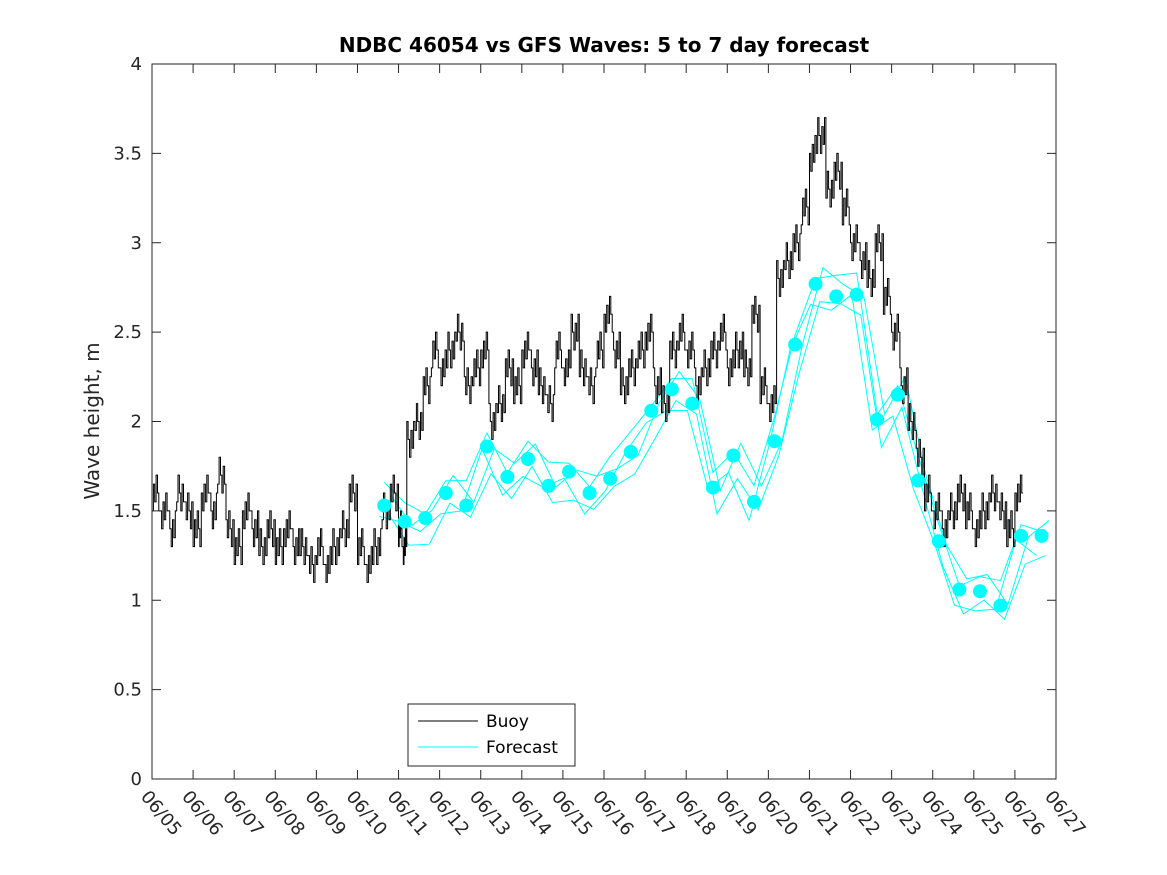 The height and width of the screenshot is (875, 1167). What do you see at coordinates (127, 153) in the screenshot?
I see `y-tick-label: 3.5` at bounding box center [127, 153].